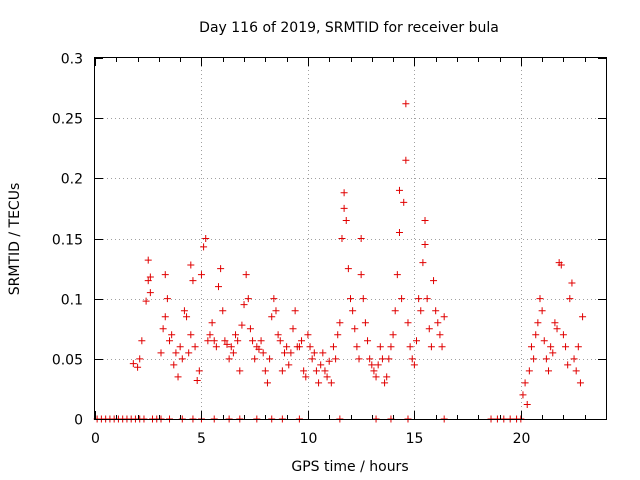  Describe the element at coordinates (95, 439) in the screenshot. I see `x-tick-label: 0` at that location.